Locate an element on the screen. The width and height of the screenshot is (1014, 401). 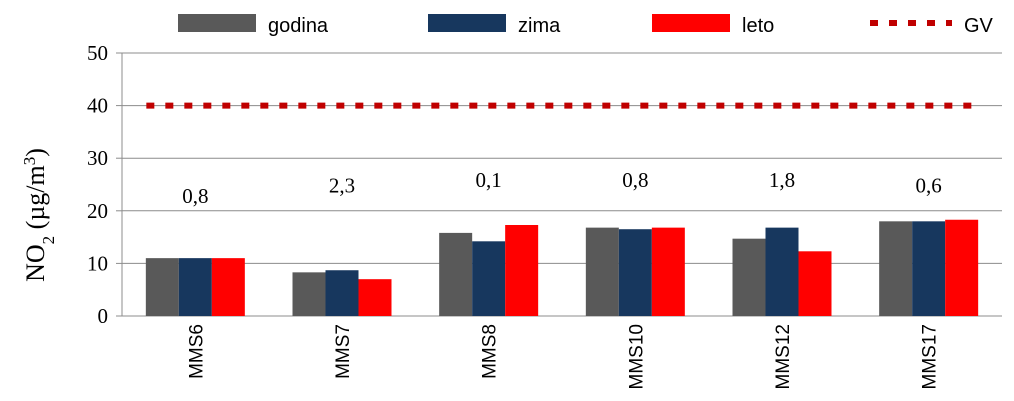
annotations: 0,8 2,3 0,1 0,8 1,8 0,6 is located at coordinates (562, 188).